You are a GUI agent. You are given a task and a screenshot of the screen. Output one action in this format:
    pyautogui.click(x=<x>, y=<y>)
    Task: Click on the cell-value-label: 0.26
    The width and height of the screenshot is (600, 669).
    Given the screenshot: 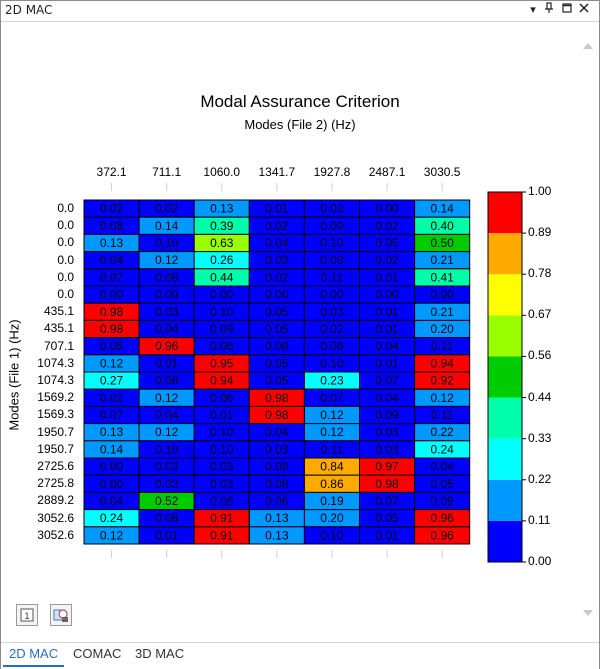 What is the action you would take?
    pyautogui.click(x=222, y=260)
    